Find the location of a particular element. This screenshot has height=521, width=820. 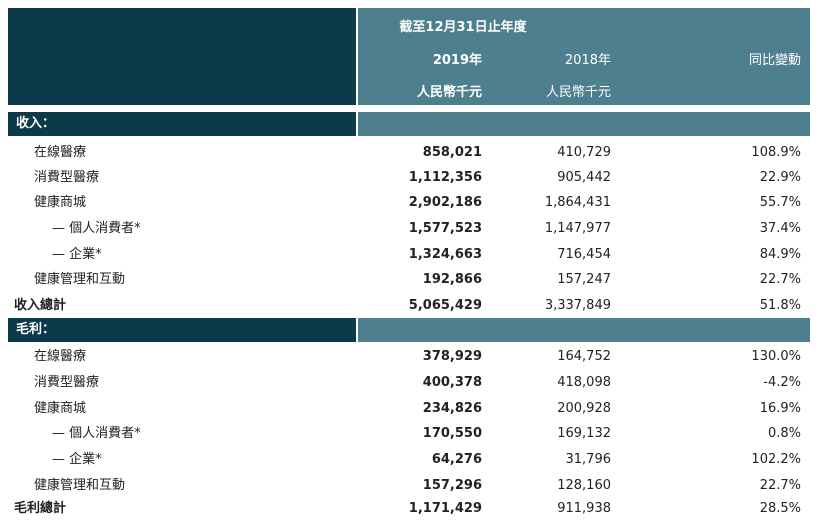

value-2019: 5,065,429 is located at coordinates (445, 305).